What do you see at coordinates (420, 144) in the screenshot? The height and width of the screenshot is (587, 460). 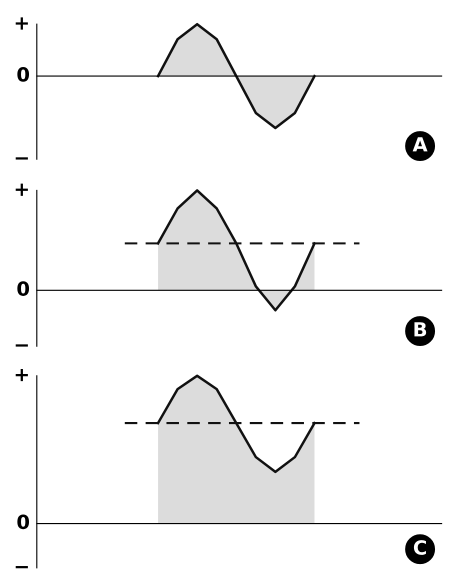 I see `text: A` at bounding box center [420, 144].